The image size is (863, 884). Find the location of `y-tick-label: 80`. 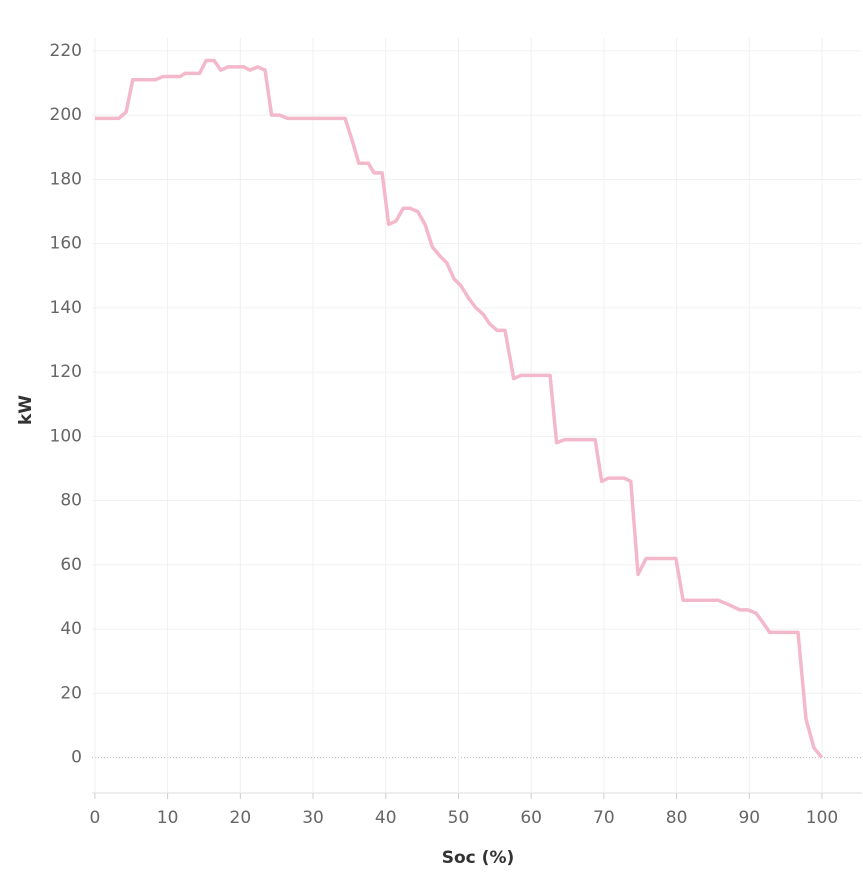

y-tick-label: 80 is located at coordinates (71, 501).